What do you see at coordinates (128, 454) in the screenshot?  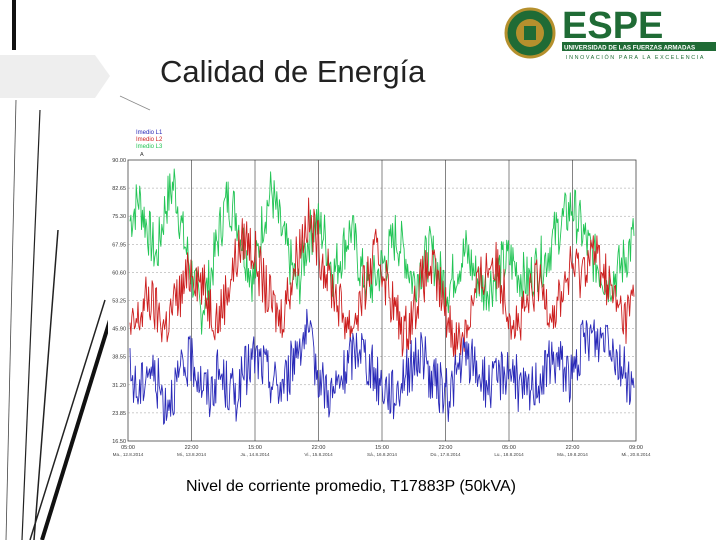 I see `x-tick-date: Ma., 12.8.2014` at bounding box center [128, 454].